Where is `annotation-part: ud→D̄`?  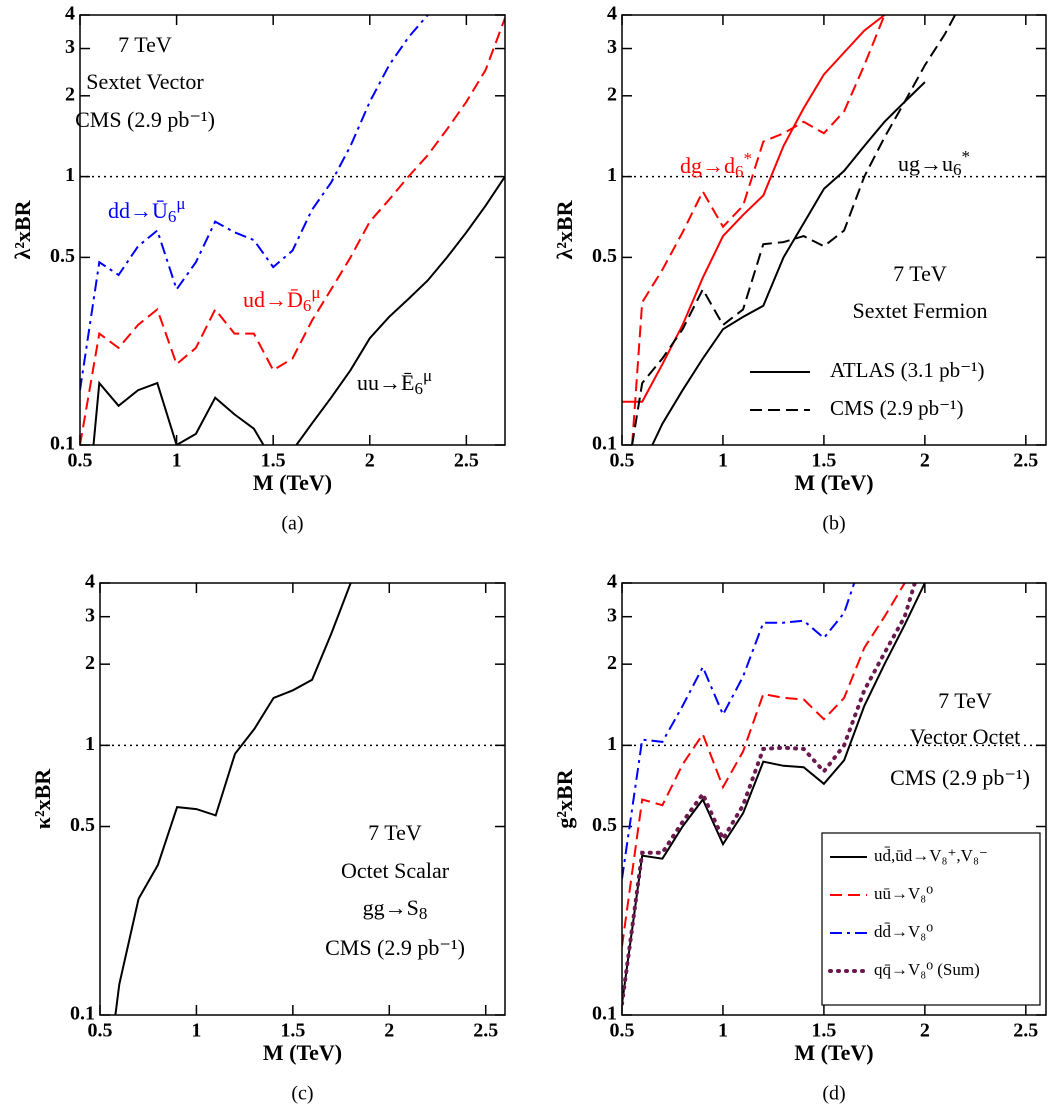 annotation-part: ud→D̄ is located at coordinates (273, 299).